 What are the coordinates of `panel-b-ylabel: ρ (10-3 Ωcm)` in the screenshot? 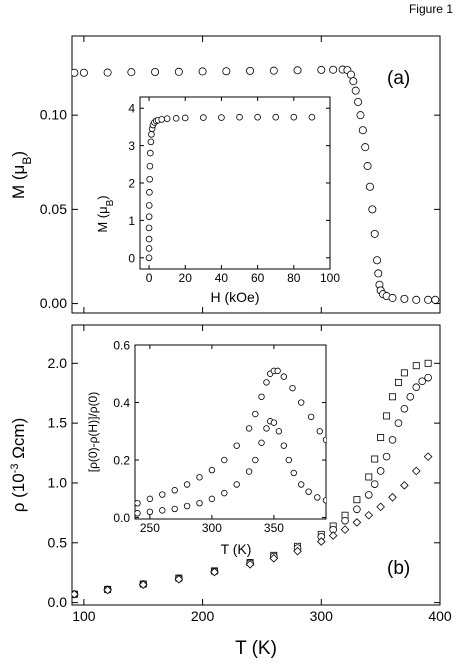 It's located at (18, 465).